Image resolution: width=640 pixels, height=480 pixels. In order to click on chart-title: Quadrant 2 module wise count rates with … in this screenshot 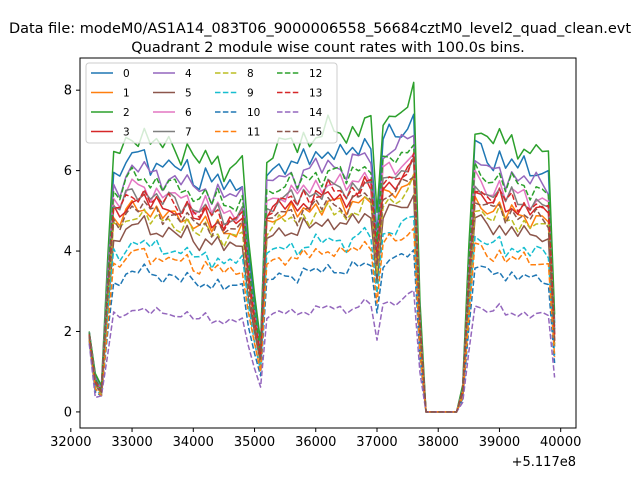, I will do `click(328, 48)`.